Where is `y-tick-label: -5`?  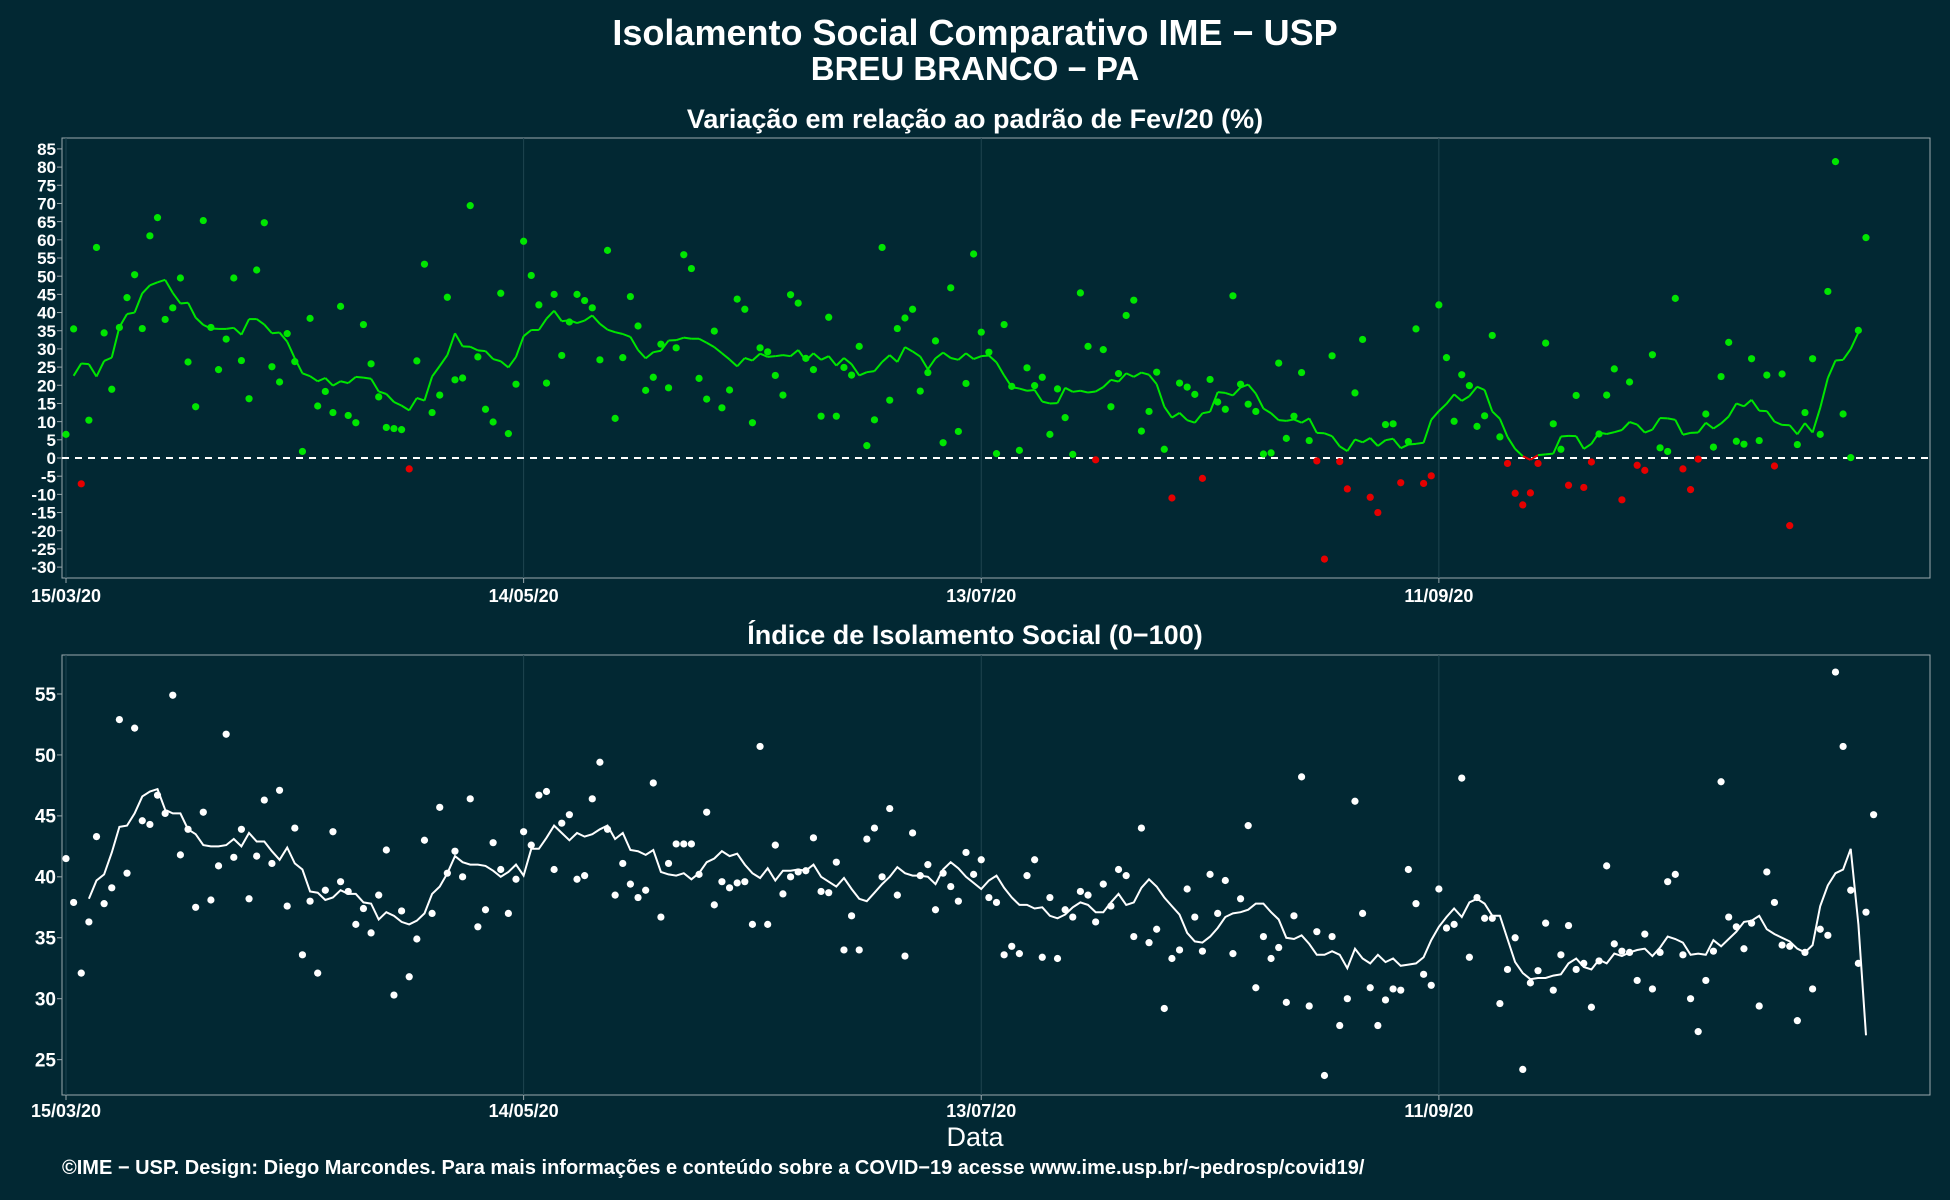 y-tick-label: -5 is located at coordinates (48, 476).